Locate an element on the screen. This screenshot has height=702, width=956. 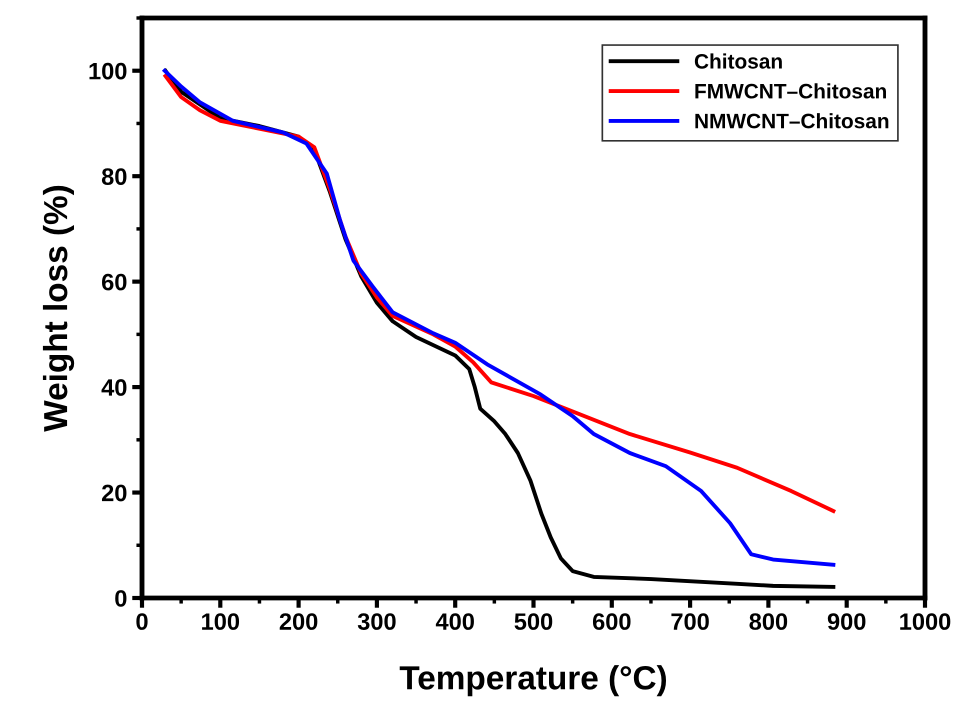
x-tick-label: 600 is located at coordinates (611, 621).